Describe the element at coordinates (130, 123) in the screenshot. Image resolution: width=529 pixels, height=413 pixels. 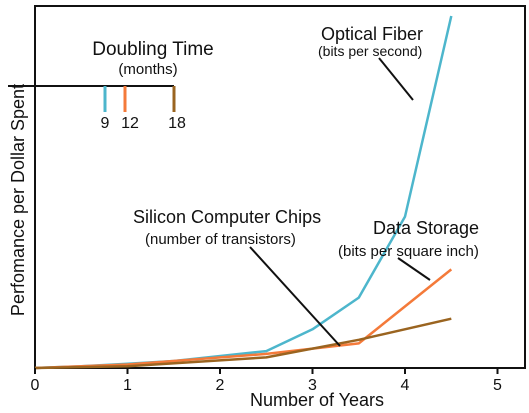
I see `legend-label-12: 12` at that location.